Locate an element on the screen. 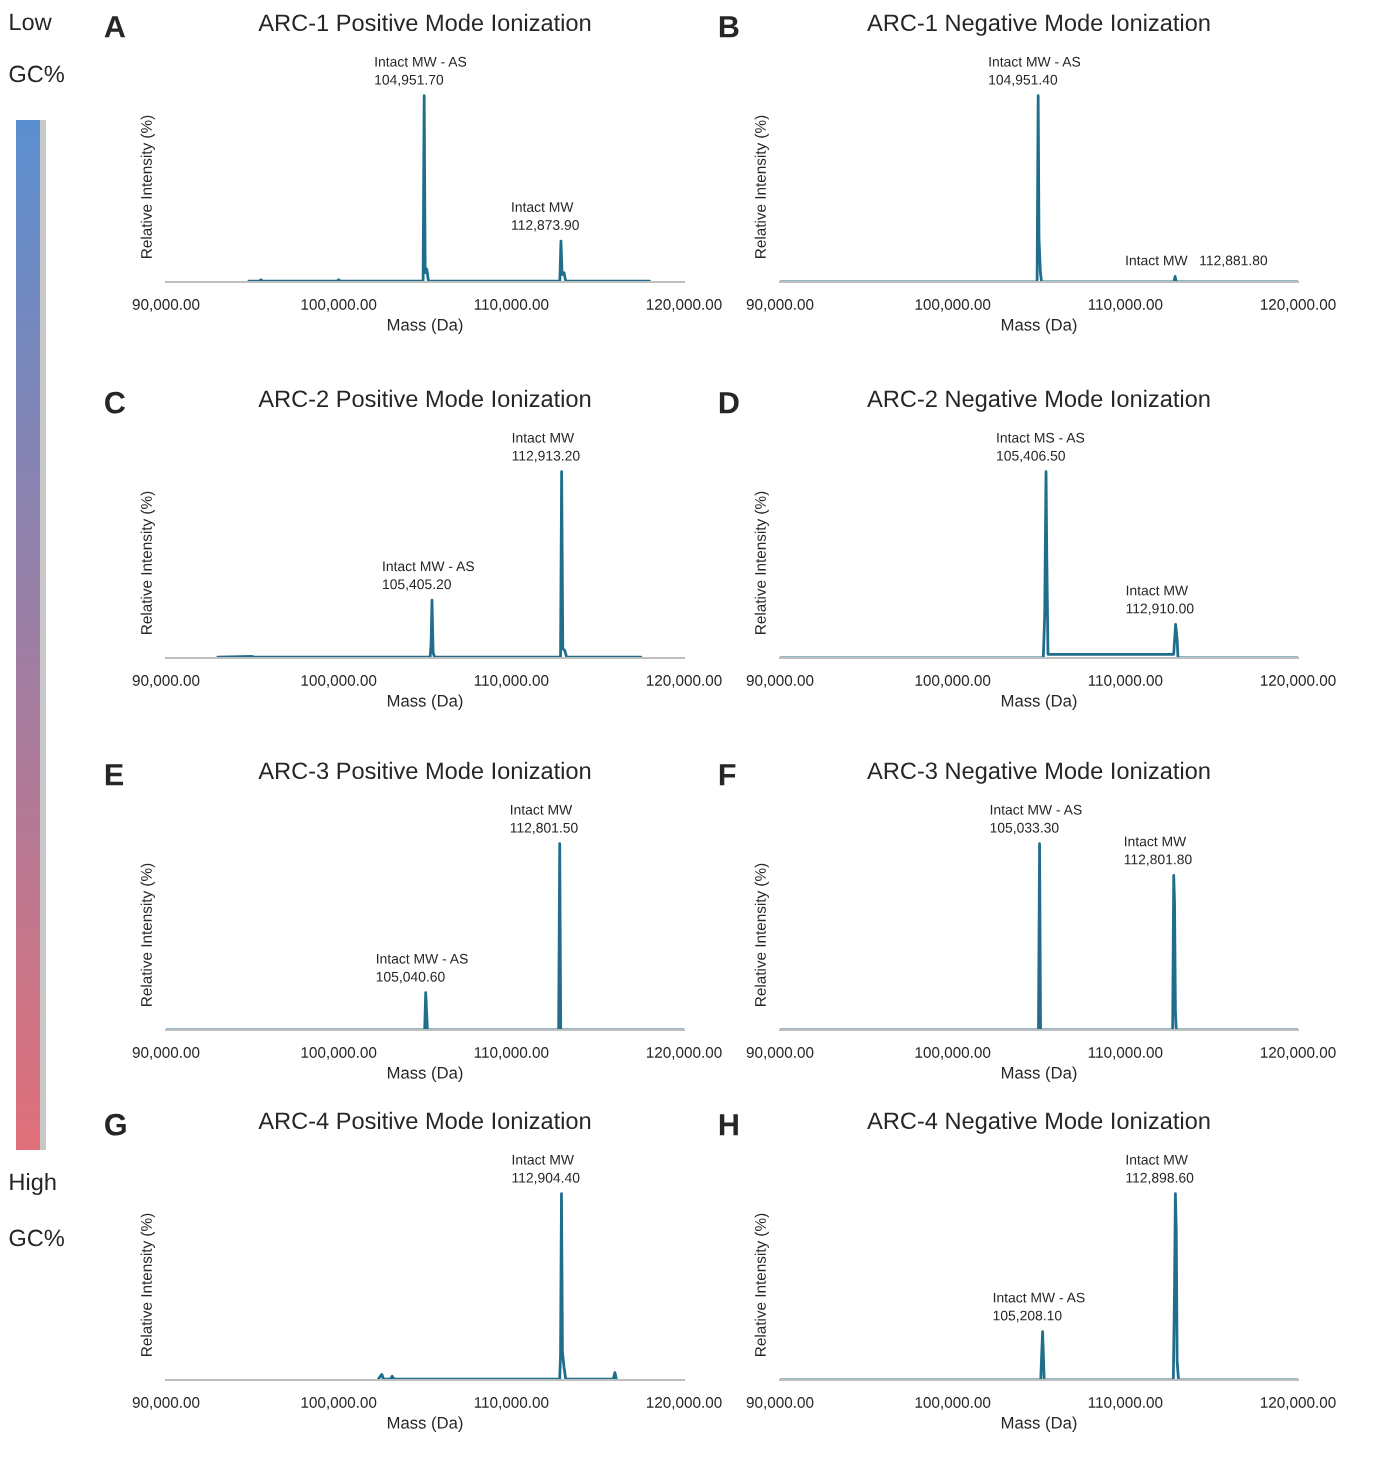  text: C is located at coordinates (115, 402).